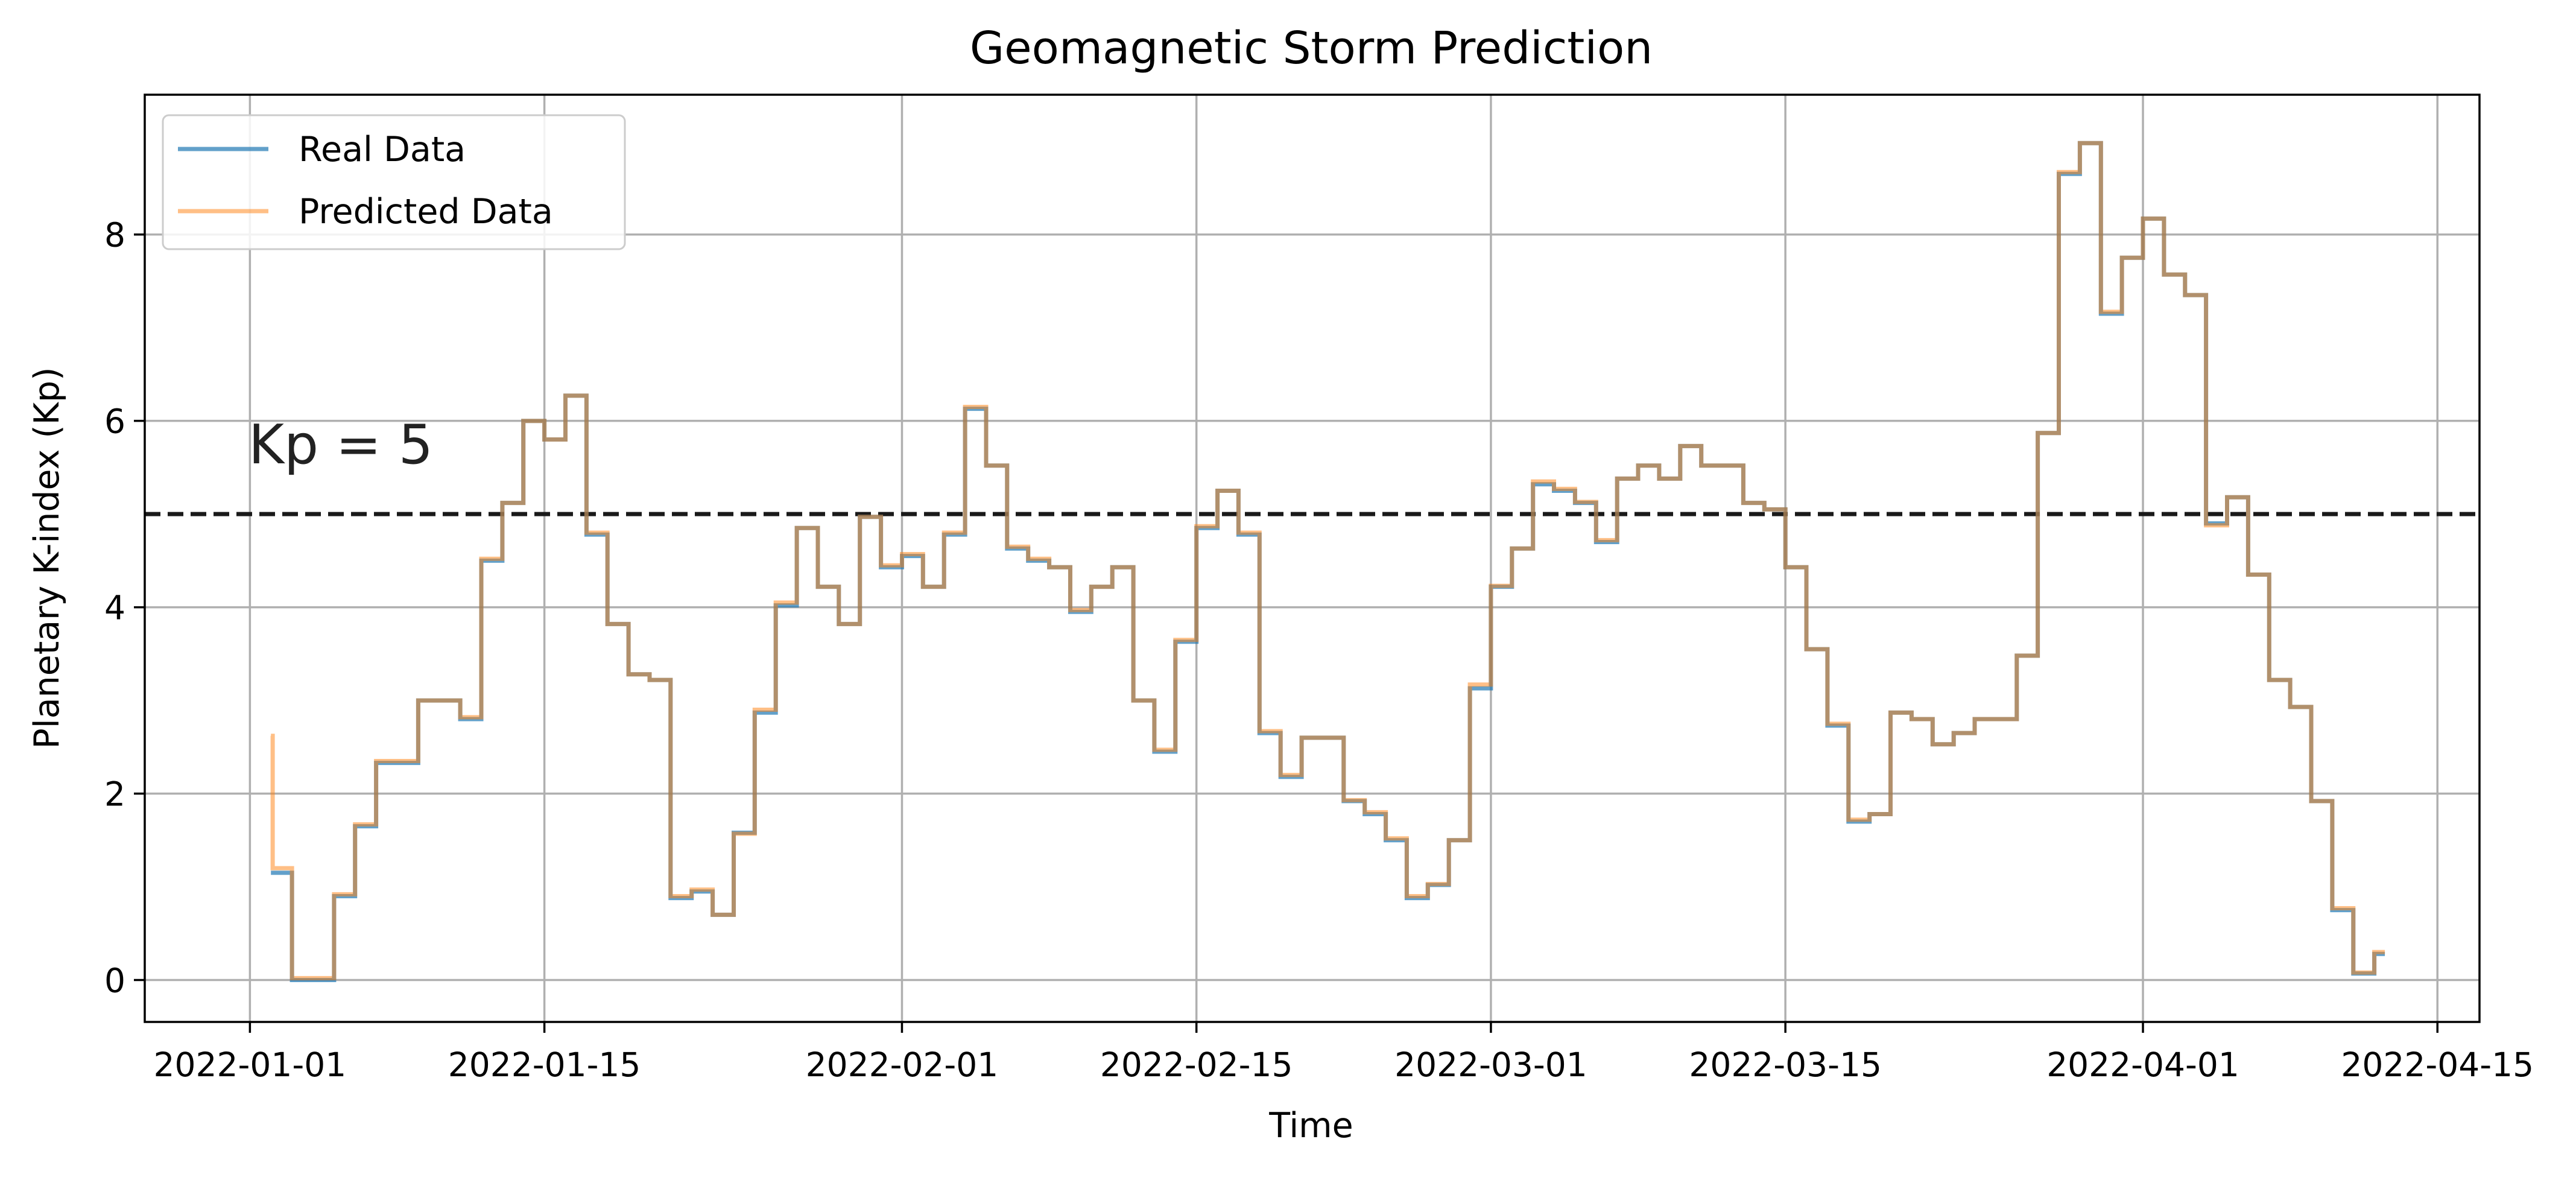  I want to click on x-tick-label: 2022-01-15, so click(544, 1065).